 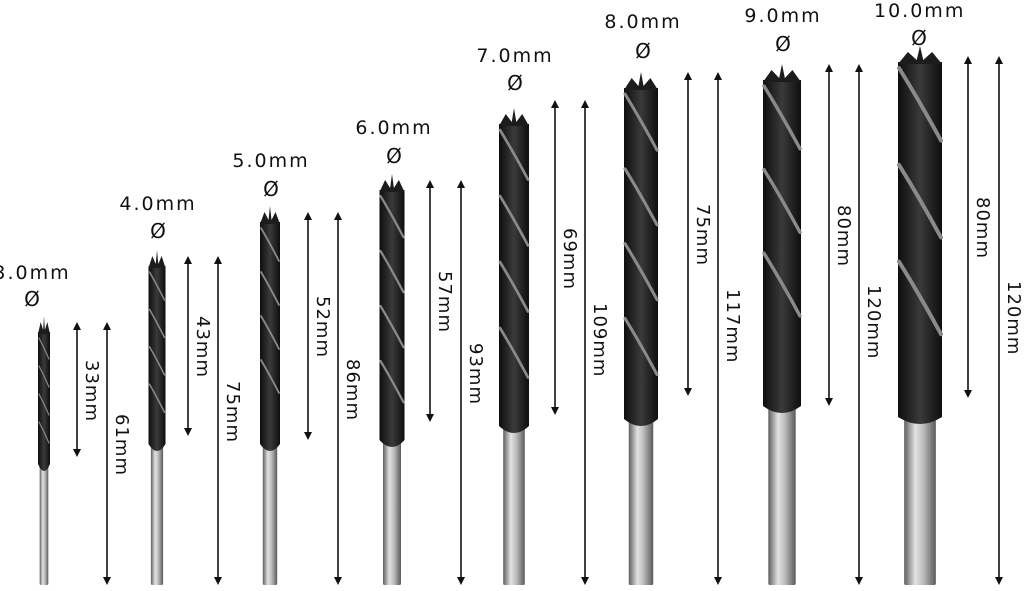 What do you see at coordinates (202, 347) in the screenshot?
I see `flute-length-label: 43mm` at bounding box center [202, 347].